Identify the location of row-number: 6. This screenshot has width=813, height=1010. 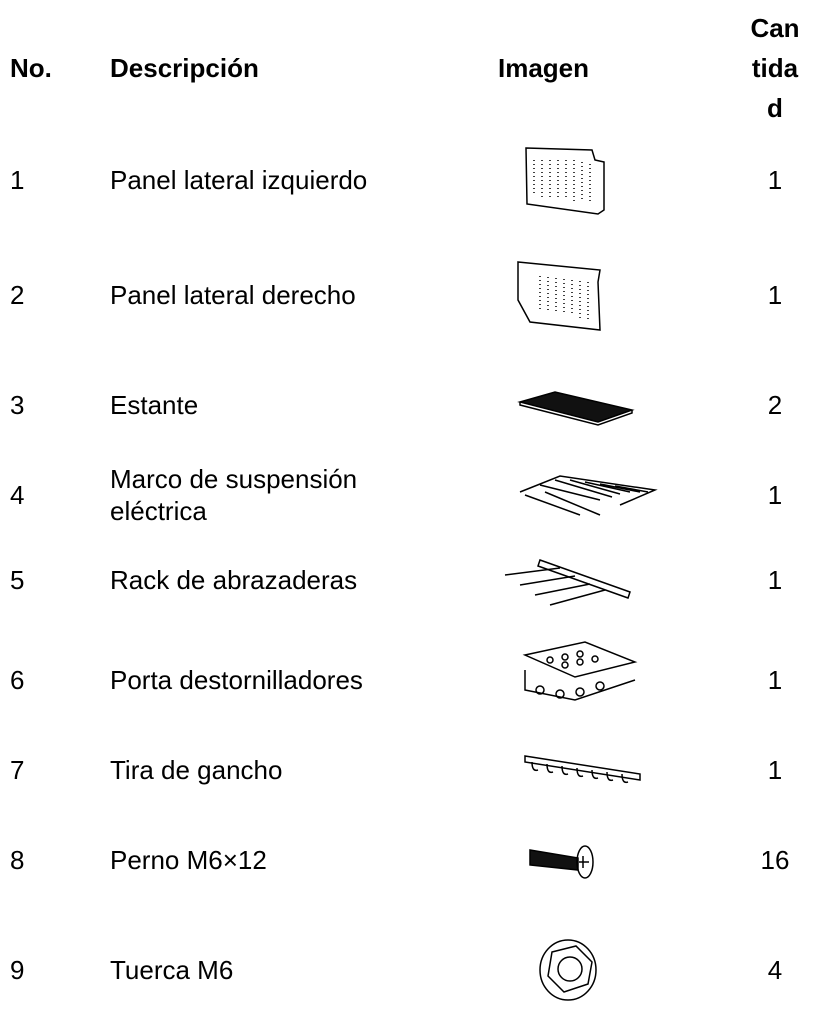
(17, 680).